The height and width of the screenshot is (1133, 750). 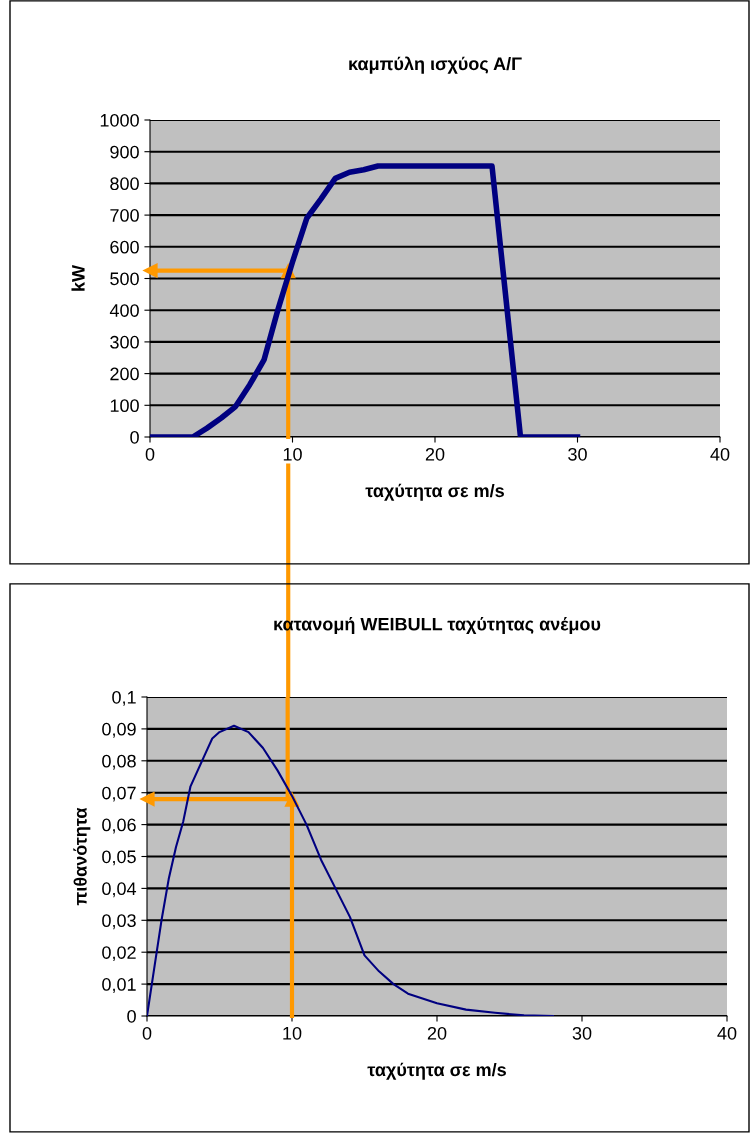 What do you see at coordinates (124, 215) in the screenshot?
I see `y-tick-label: 700` at bounding box center [124, 215].